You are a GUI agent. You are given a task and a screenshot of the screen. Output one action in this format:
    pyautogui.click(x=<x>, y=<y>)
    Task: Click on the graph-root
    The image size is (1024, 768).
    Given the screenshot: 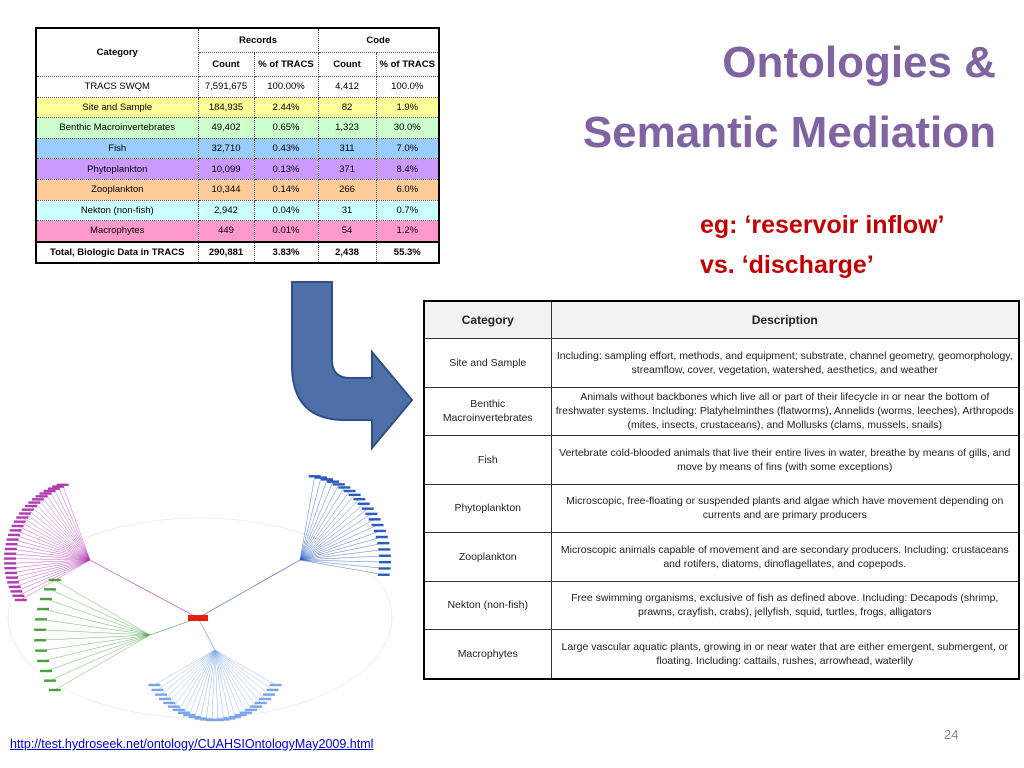 What is the action you would take?
    pyautogui.click(x=198, y=618)
    